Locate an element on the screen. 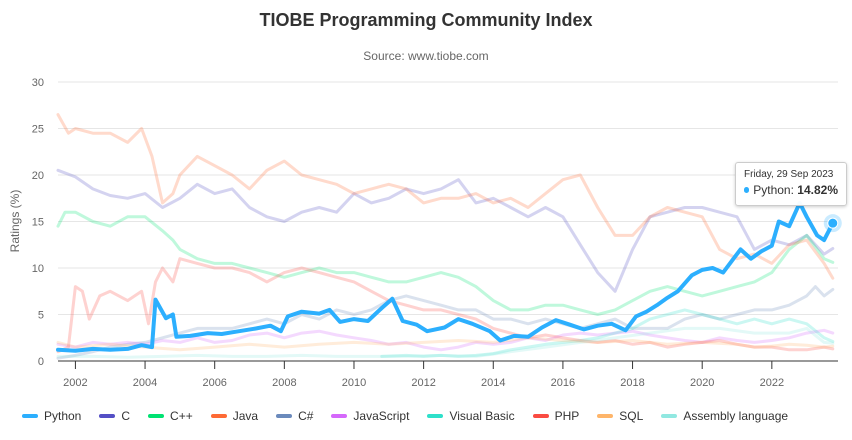 The width and height of the screenshot is (852, 440). x-tick-label: 2012 is located at coordinates (423, 383).